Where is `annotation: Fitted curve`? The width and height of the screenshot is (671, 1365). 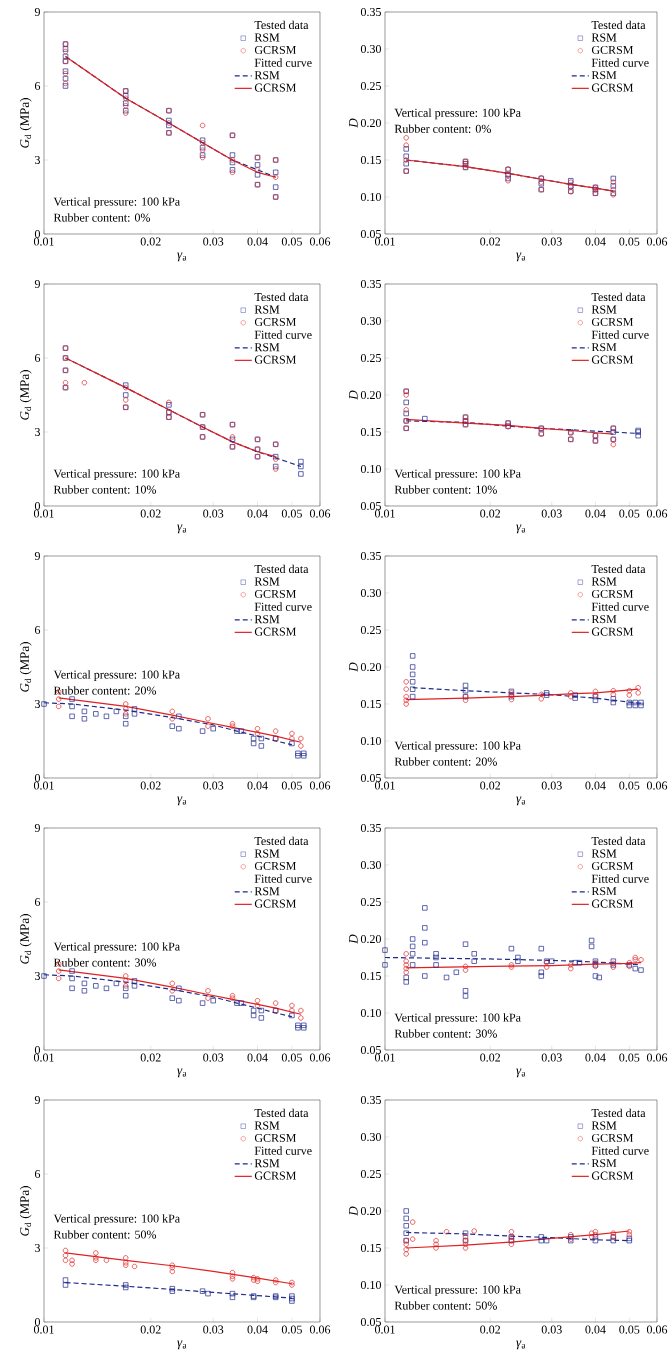
annotation: Fitted curve is located at coordinates (283, 606).